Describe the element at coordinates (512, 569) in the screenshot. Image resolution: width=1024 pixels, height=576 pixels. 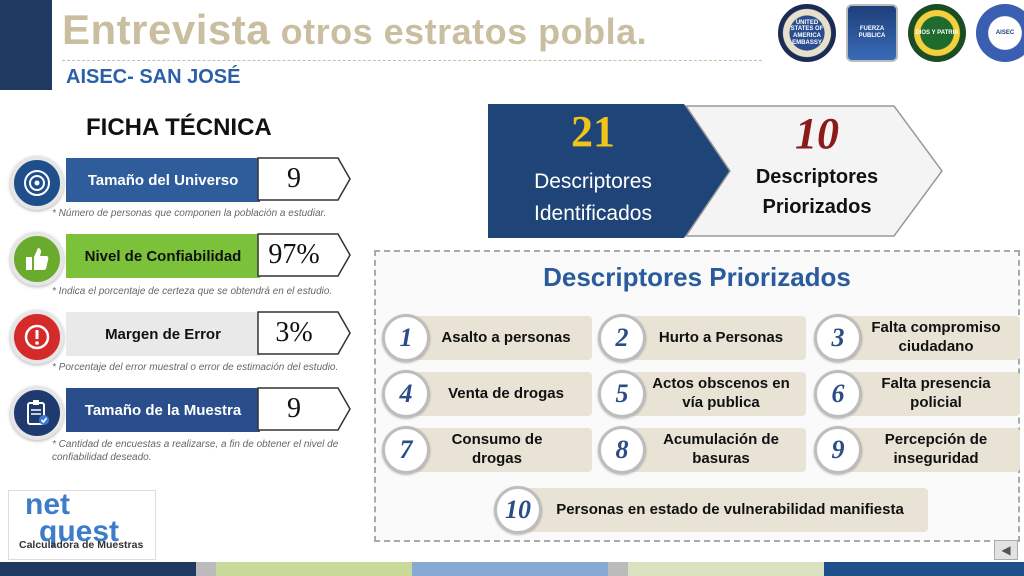
I see `footer-color-bar` at that location.